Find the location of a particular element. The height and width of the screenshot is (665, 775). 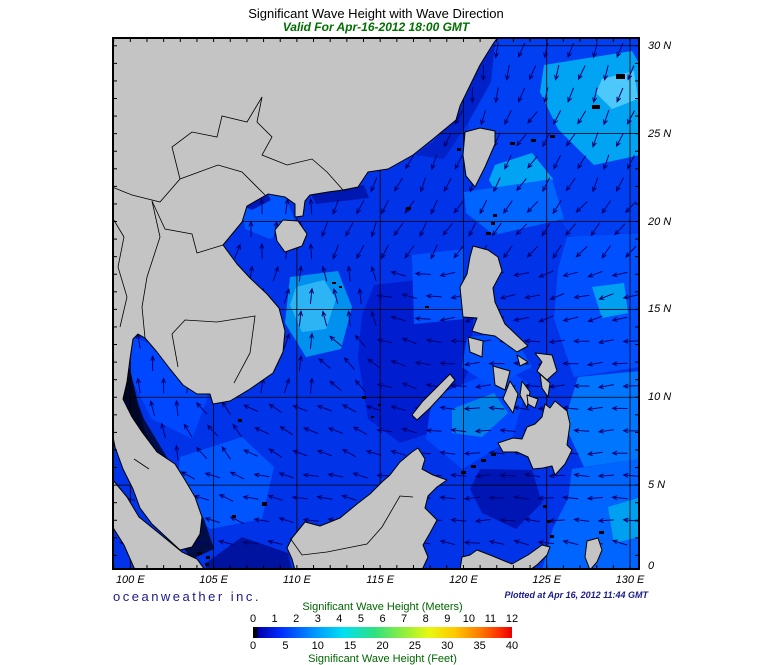

halmahera-island is located at coordinates (593, 554).